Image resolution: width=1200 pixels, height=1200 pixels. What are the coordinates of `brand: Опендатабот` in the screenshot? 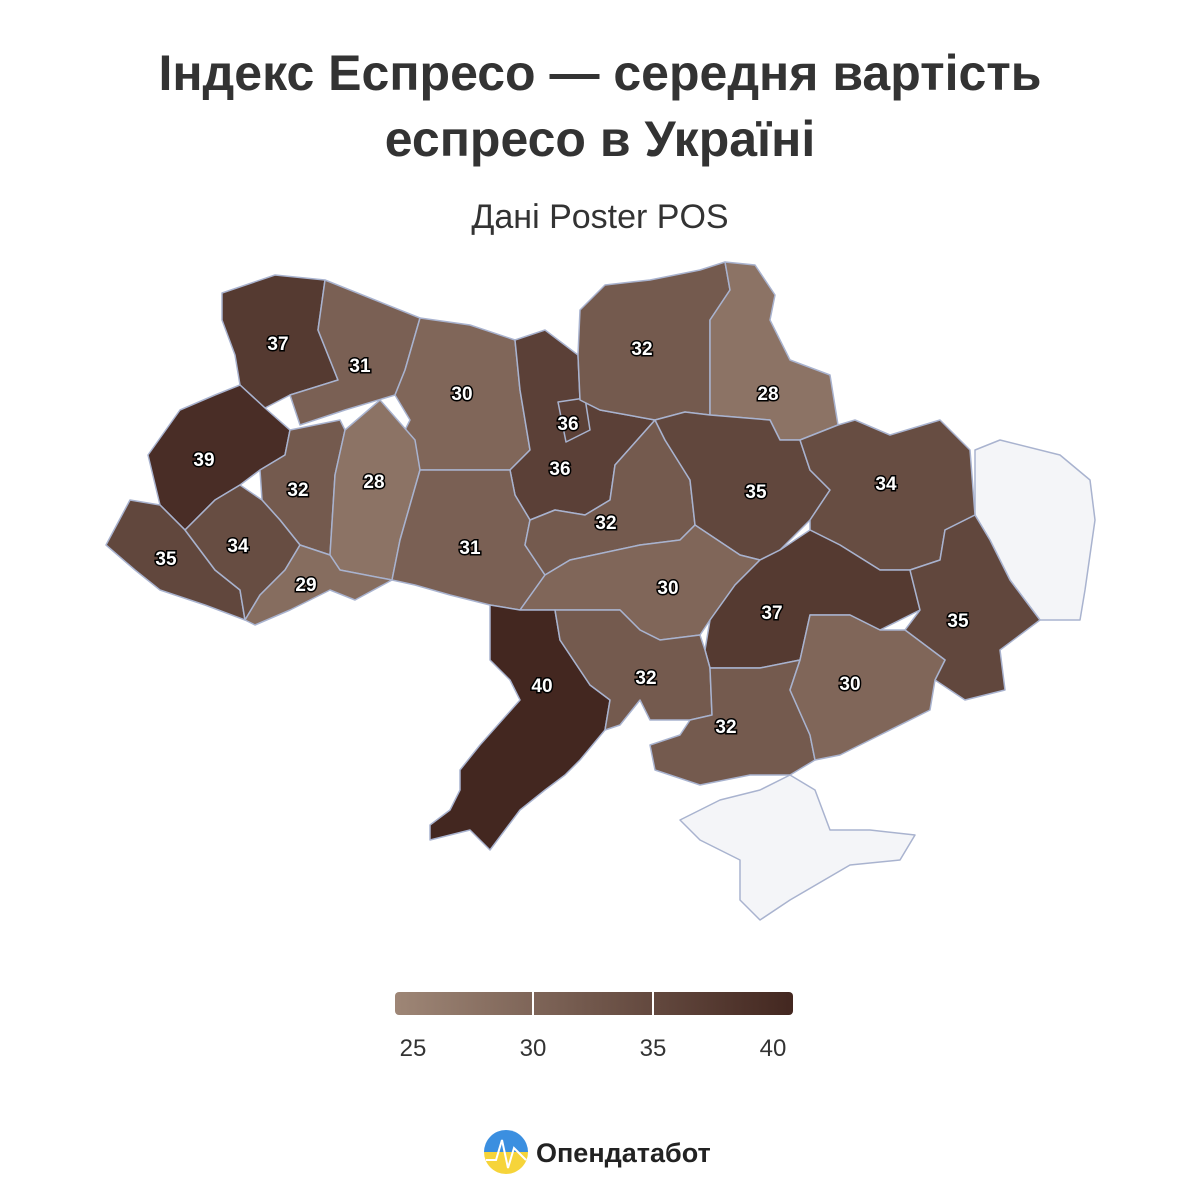 It's located at (623, 1153).